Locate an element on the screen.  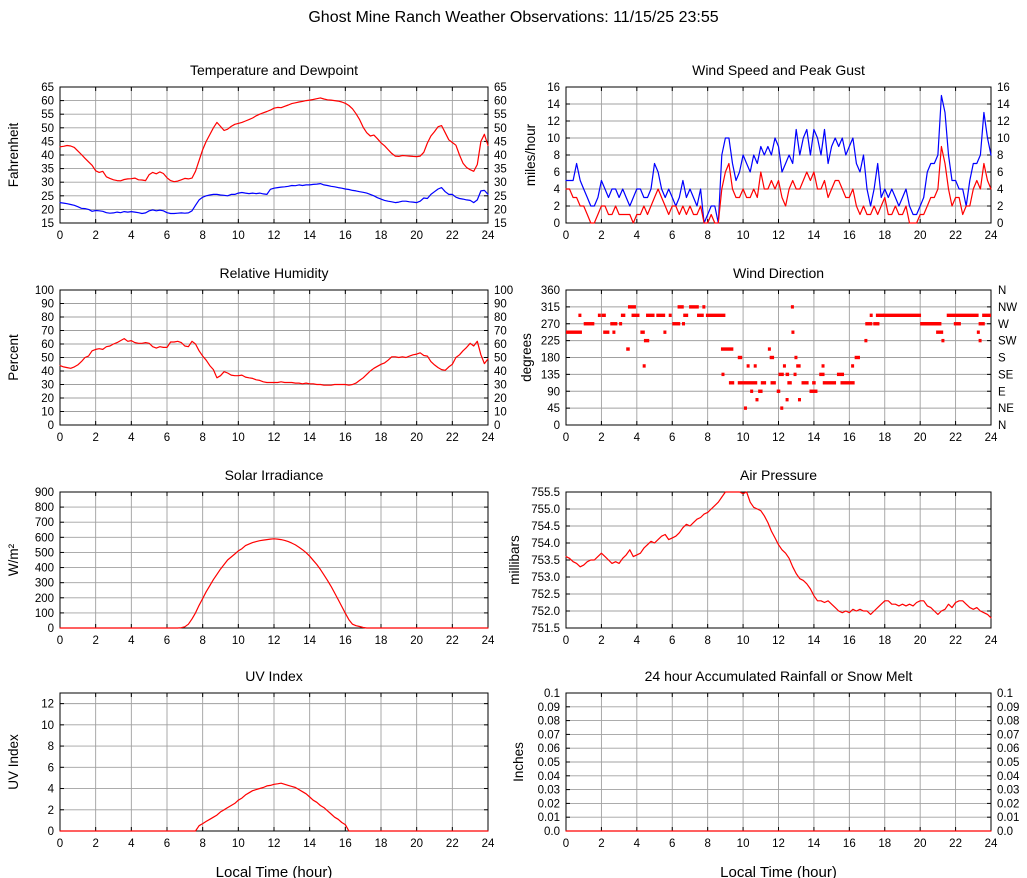
svg-text: 100 is located at coordinates (44, 614).